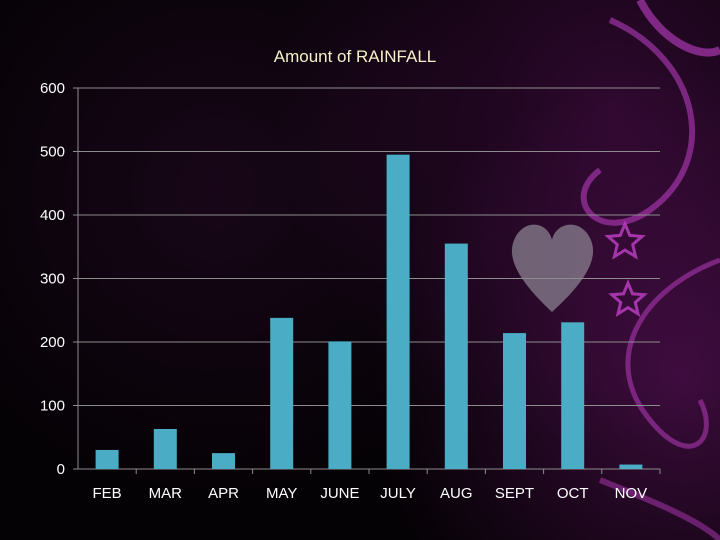 The height and width of the screenshot is (540, 720). I want to click on y-tick-label: 300, so click(52, 279).